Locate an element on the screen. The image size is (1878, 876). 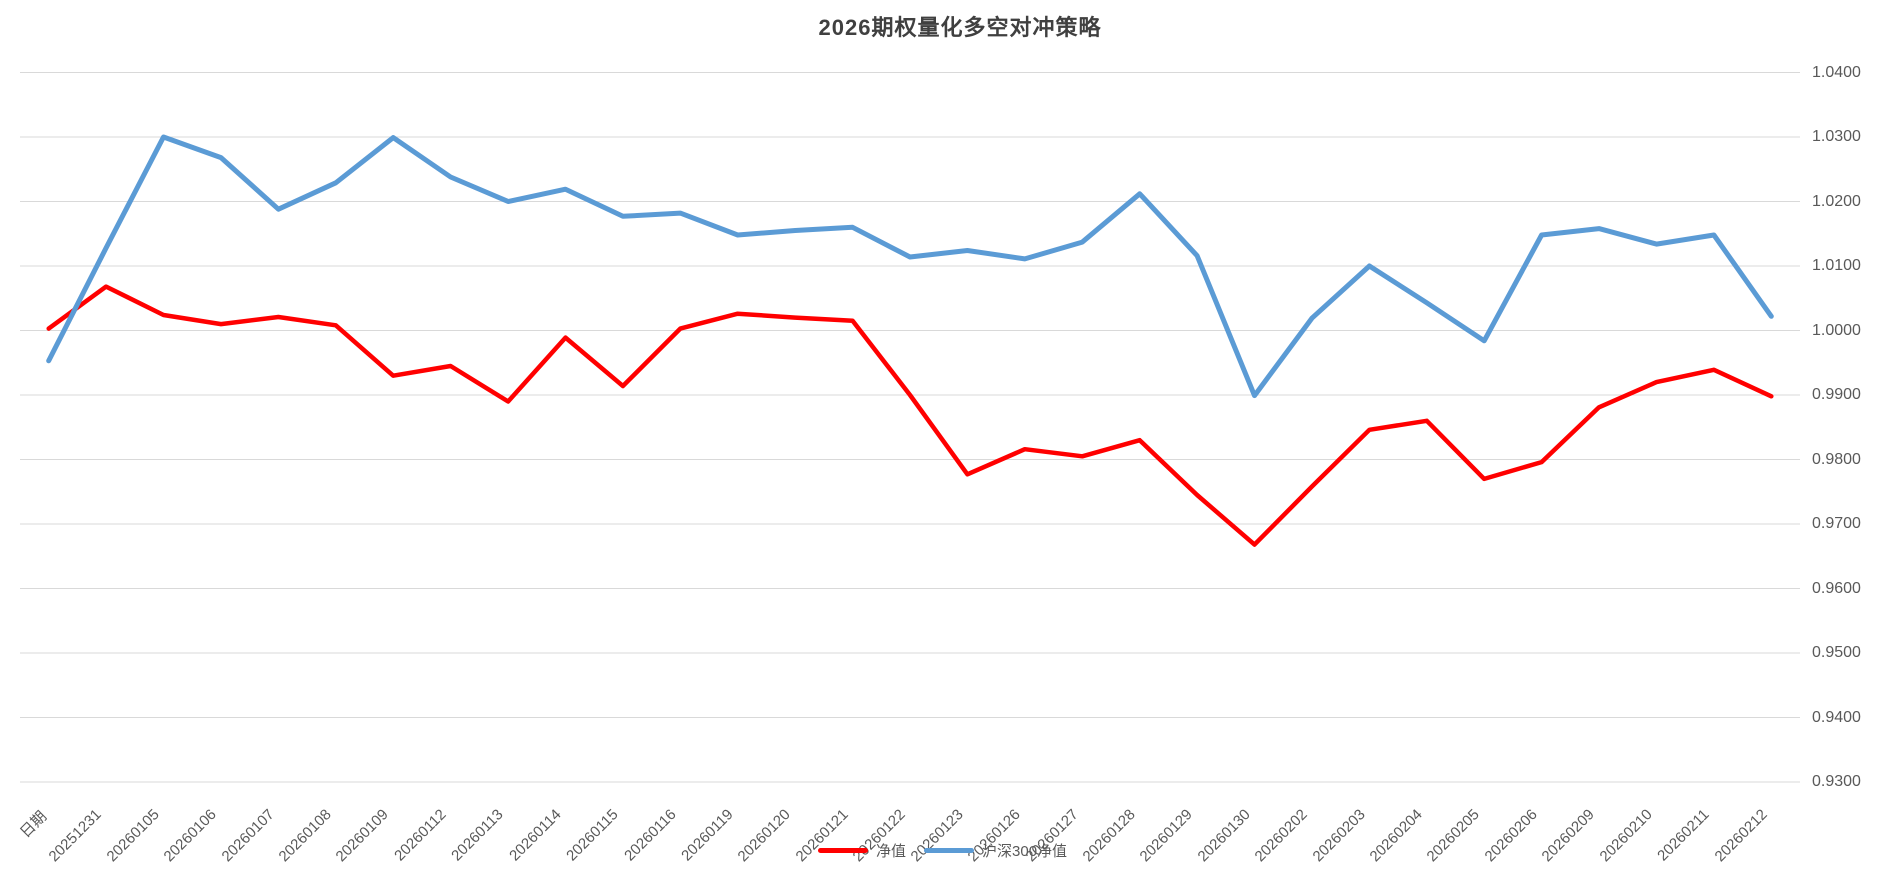
legend-label: 净值 is located at coordinates (891, 851).